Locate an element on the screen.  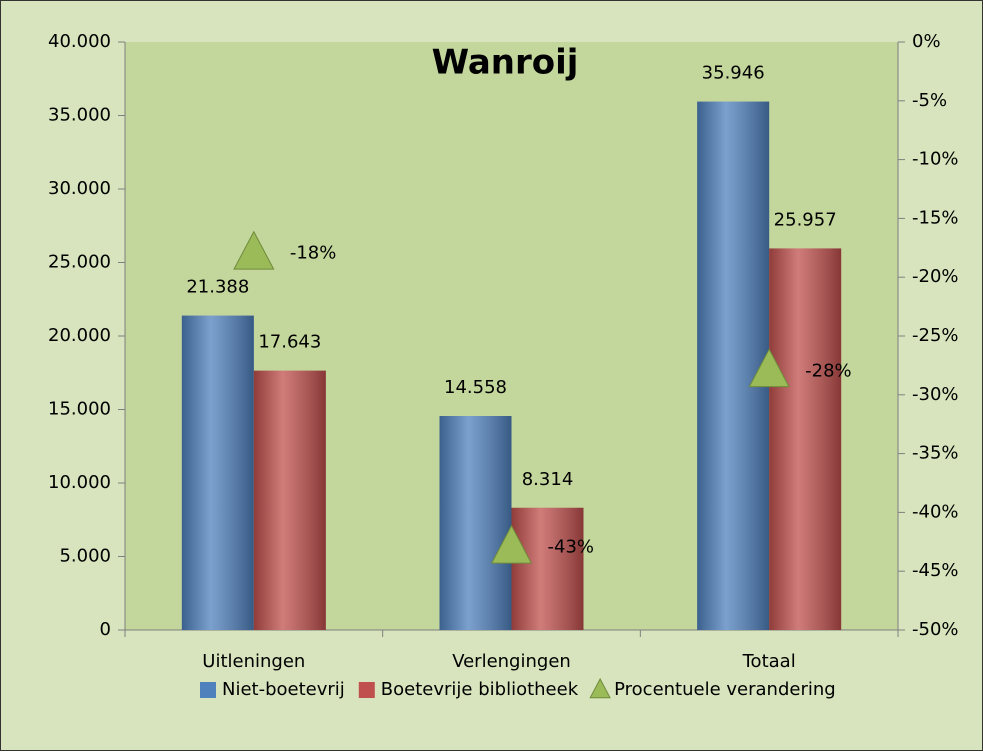
y2-tick-label: -15% is located at coordinates (935, 217).